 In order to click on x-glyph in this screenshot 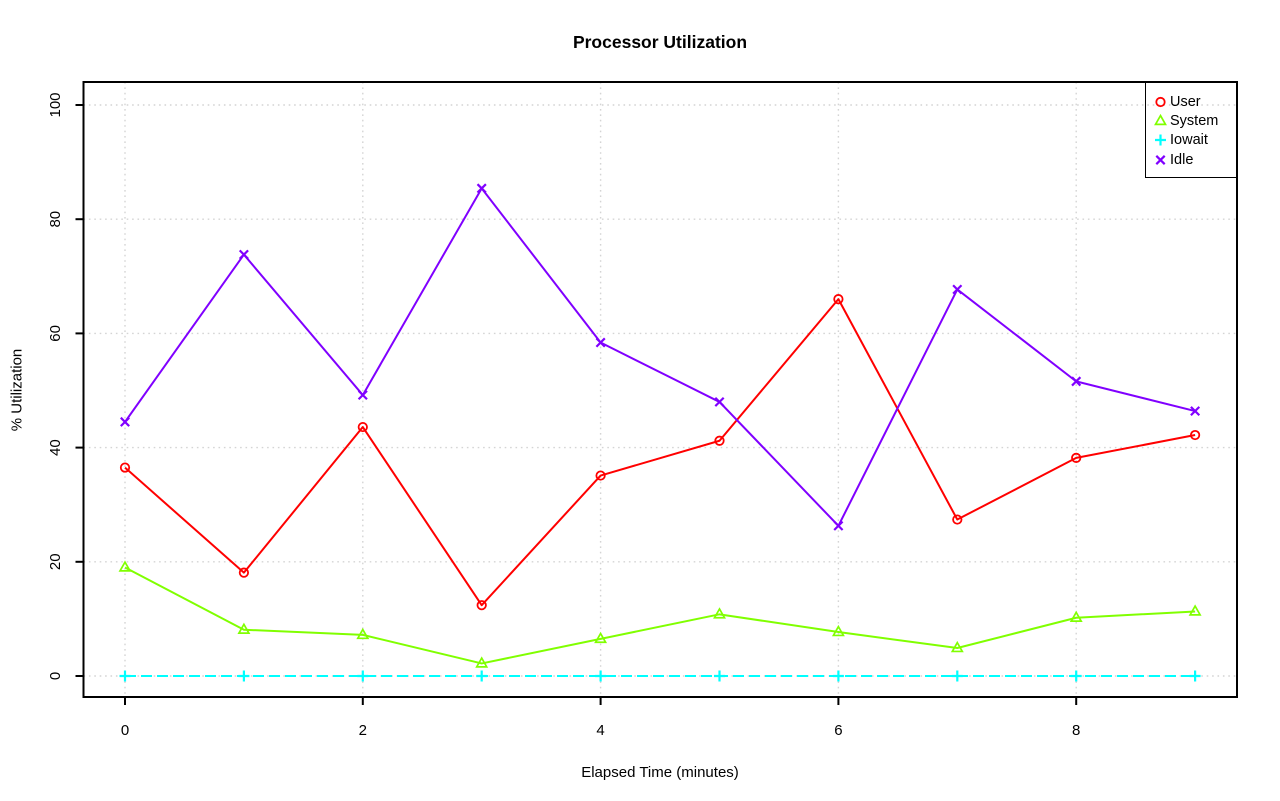, I will do `click(1160, 159)`.